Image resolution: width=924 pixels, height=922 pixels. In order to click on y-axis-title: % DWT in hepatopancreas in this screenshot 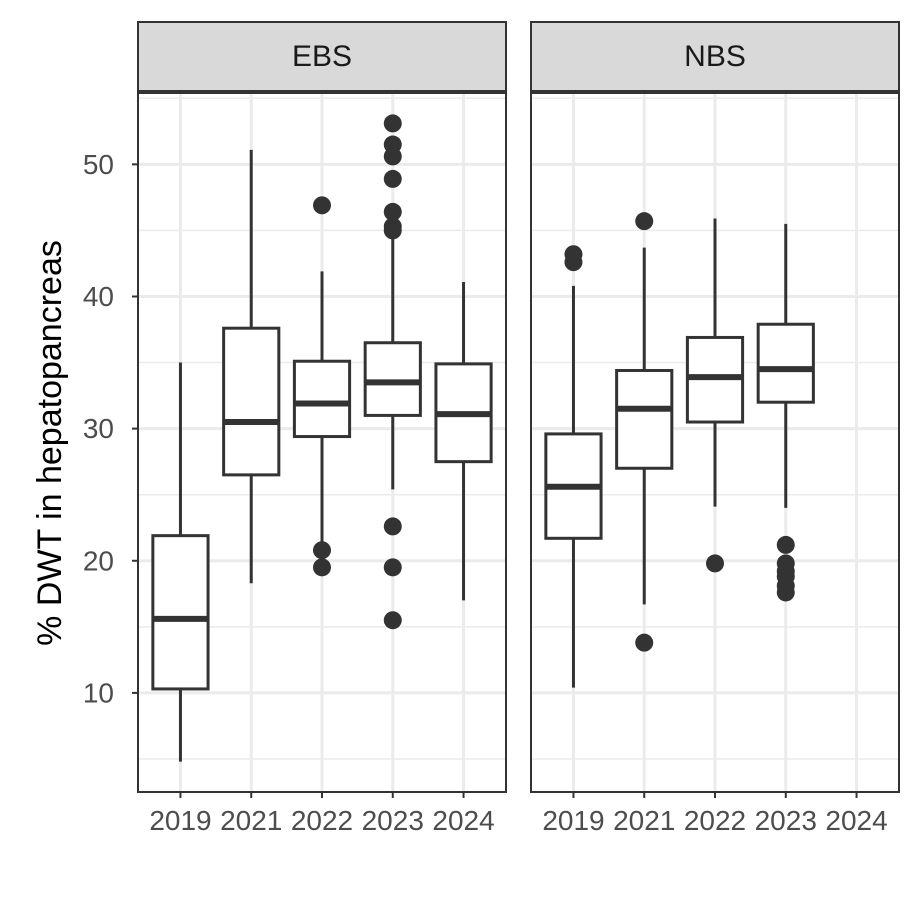, I will do `click(50, 443)`.